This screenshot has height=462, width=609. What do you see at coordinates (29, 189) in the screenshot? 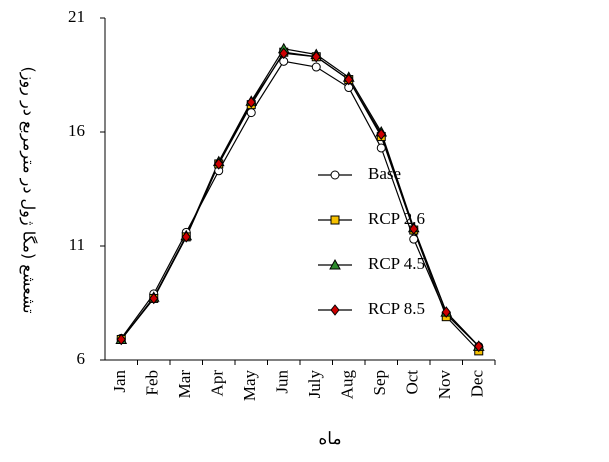
I see `y-axis-title: تشعشع (مگا ژول در مترمربع در روز)` at bounding box center [29, 189].